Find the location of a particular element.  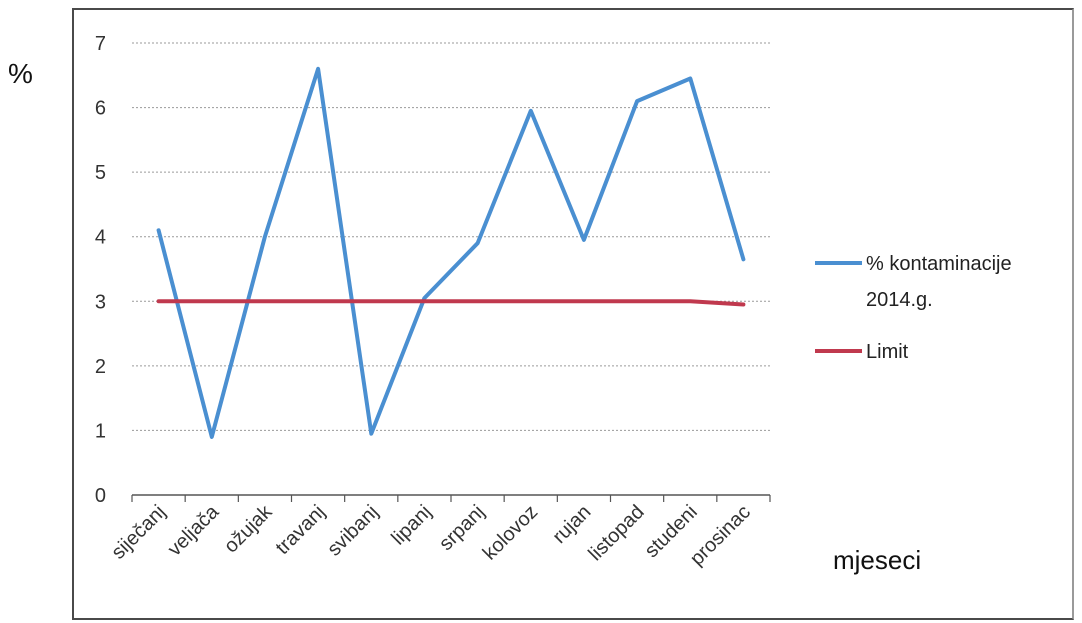

y-tick-label: 5 is located at coordinates (100, 173).